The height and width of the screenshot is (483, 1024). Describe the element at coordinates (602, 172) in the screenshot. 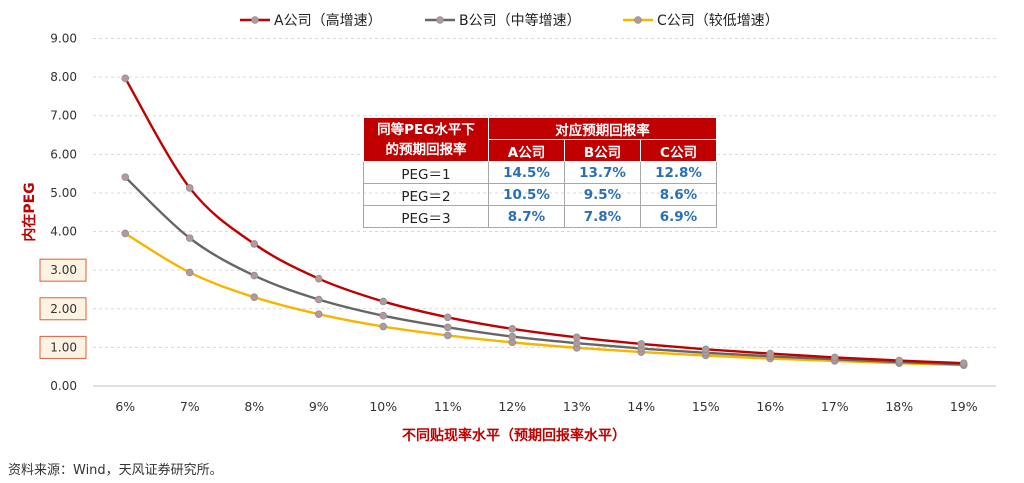

I see `table-cell-b: 13.7%` at that location.